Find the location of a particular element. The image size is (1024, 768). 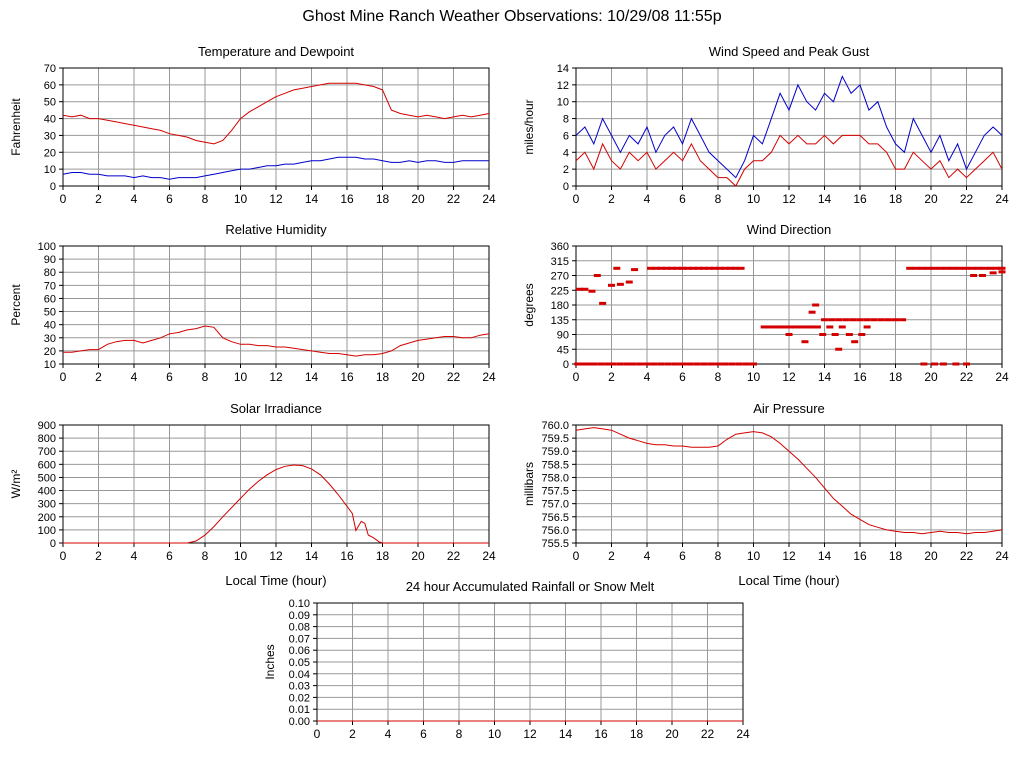

svg-text: 756.0 is located at coordinates (555, 531).